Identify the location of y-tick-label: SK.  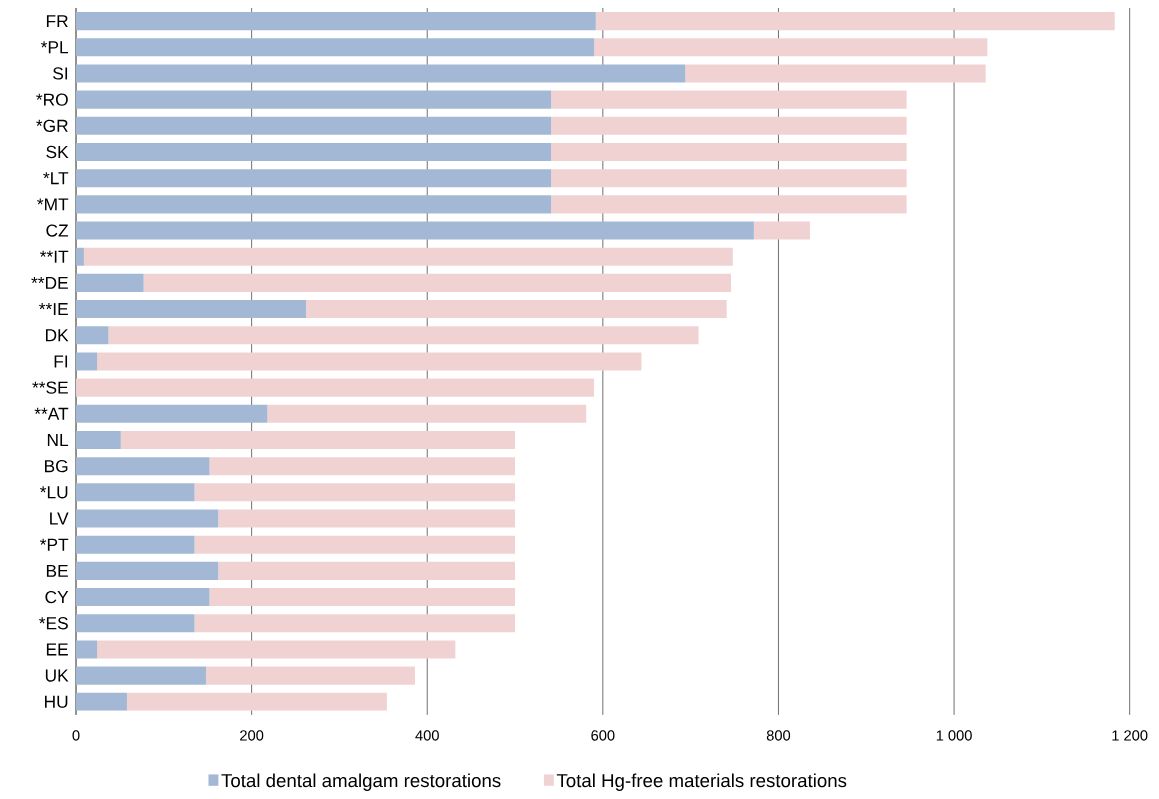
(57, 152).